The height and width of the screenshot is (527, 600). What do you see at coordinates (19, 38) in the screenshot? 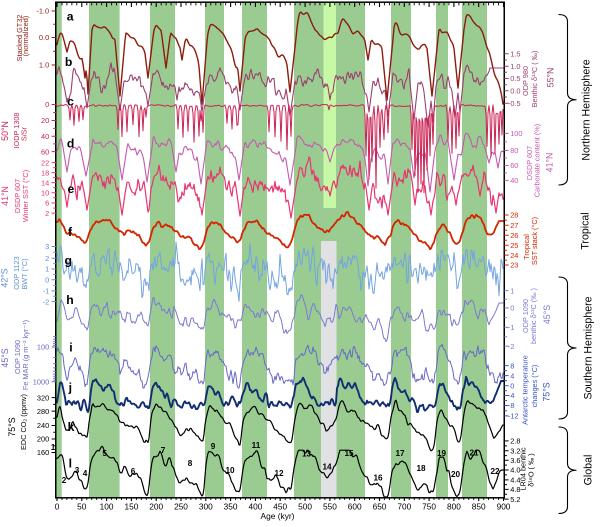
I see `svg-text: Stacked GT32` at bounding box center [19, 38].